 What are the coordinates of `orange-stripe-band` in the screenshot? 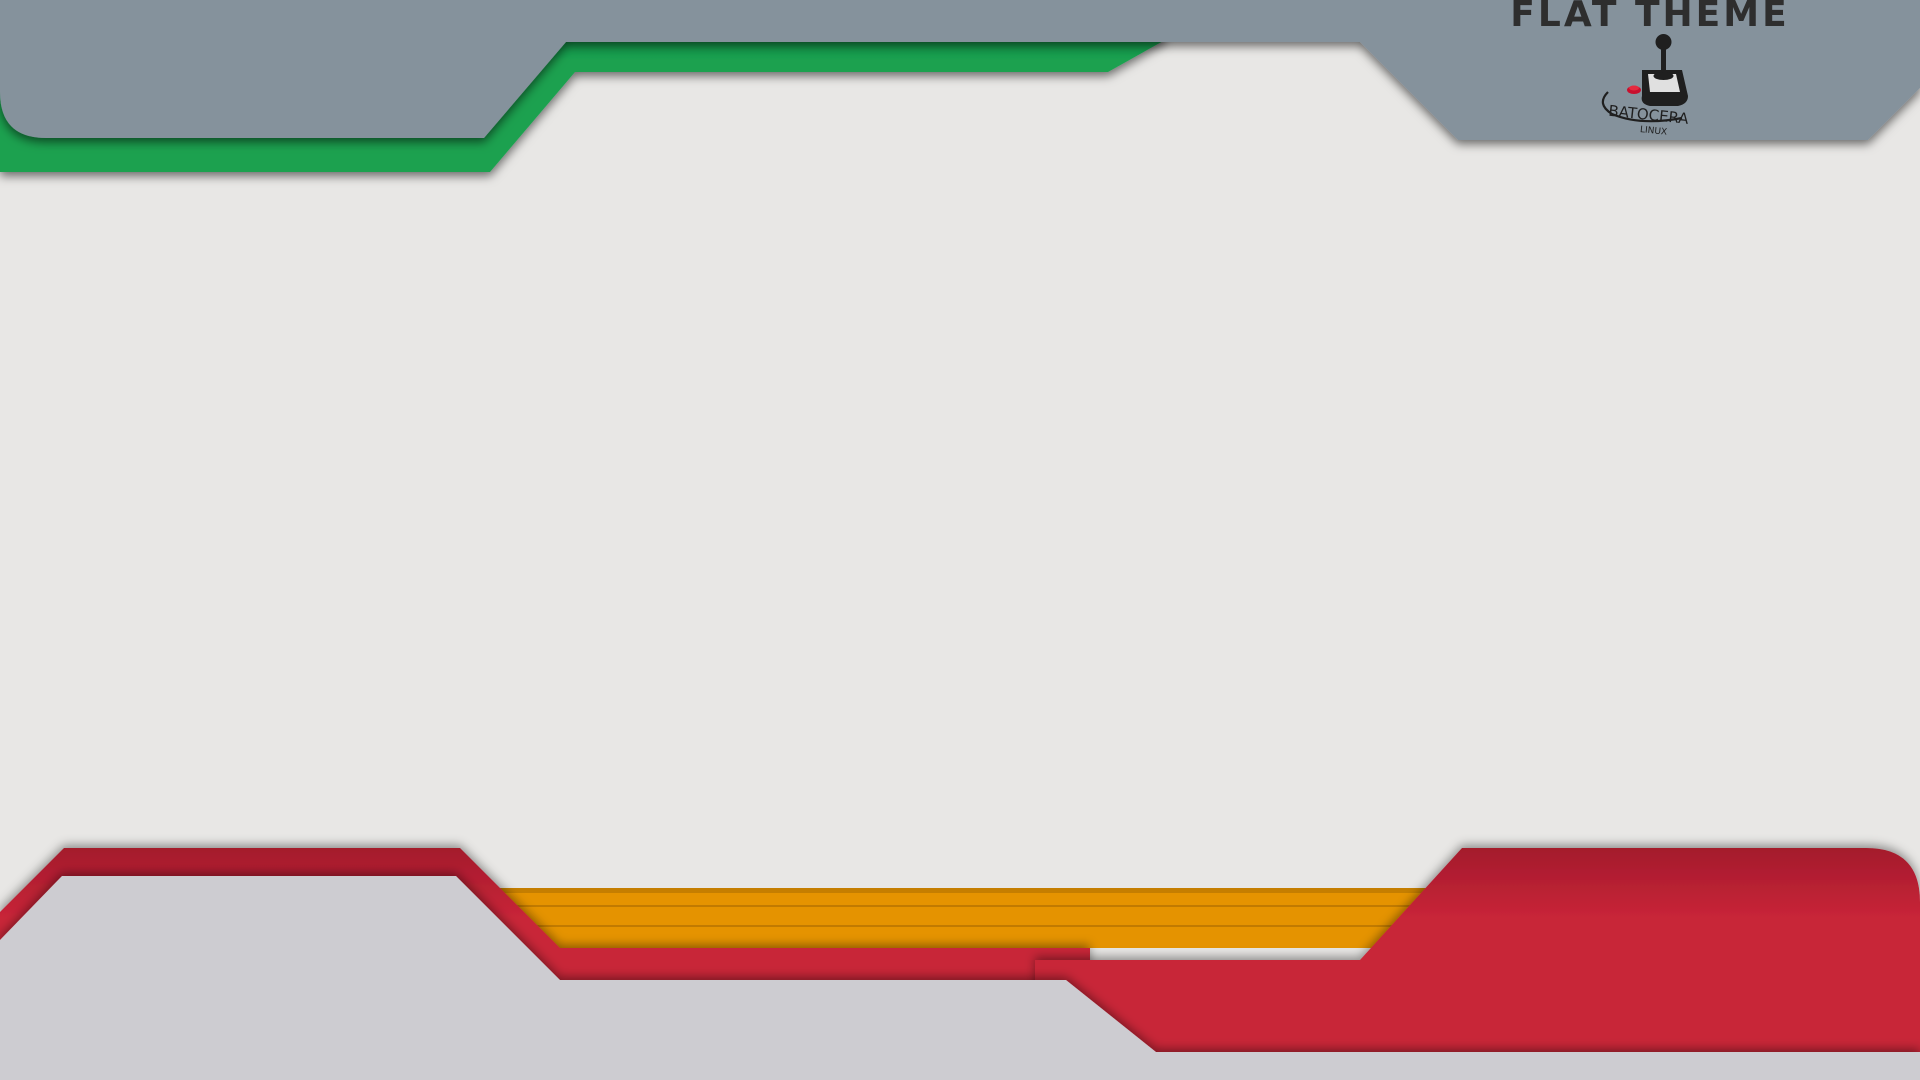 It's located at (970, 918).